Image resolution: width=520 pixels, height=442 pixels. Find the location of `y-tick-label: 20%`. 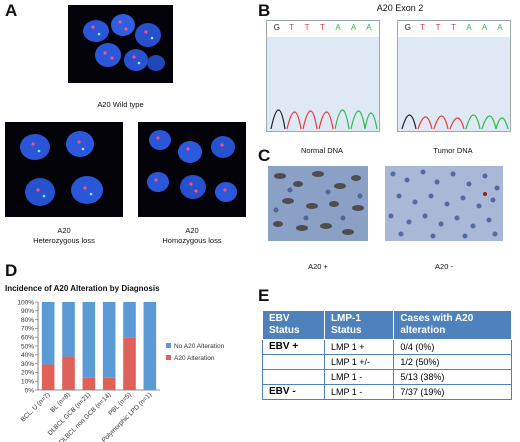

y-tick-label: 20% is located at coordinates (27, 373).